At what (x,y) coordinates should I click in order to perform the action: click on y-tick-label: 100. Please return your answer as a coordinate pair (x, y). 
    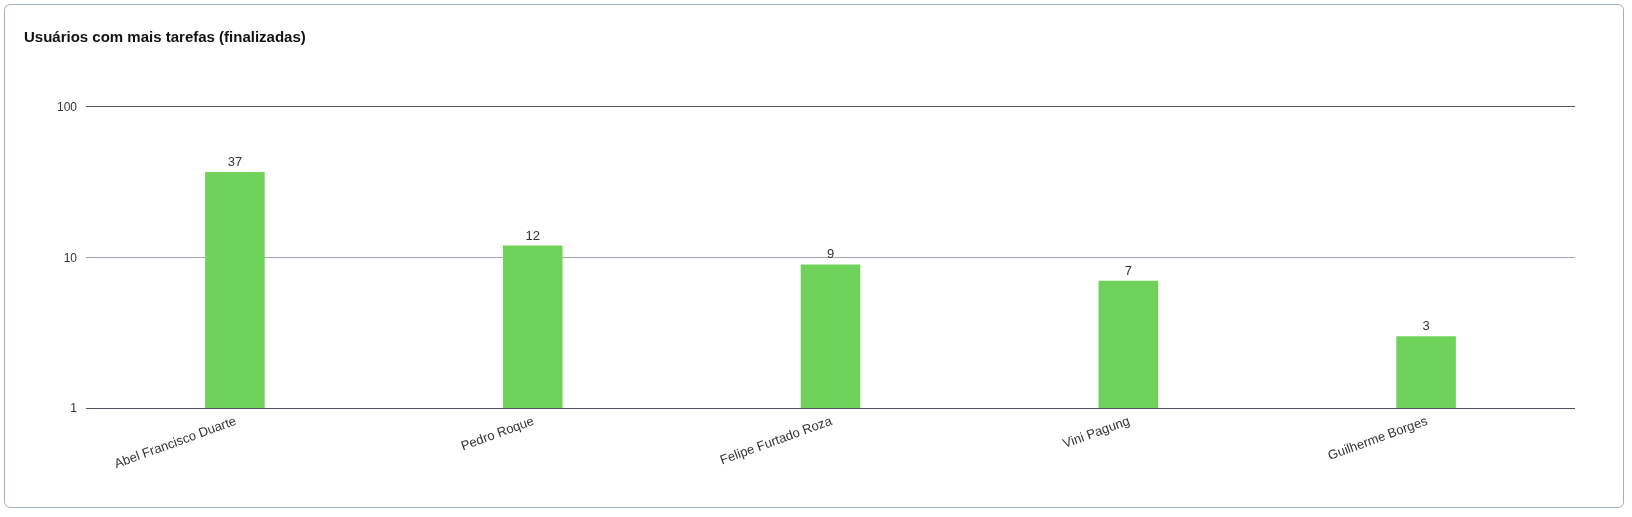
    Looking at the image, I should click on (67, 107).